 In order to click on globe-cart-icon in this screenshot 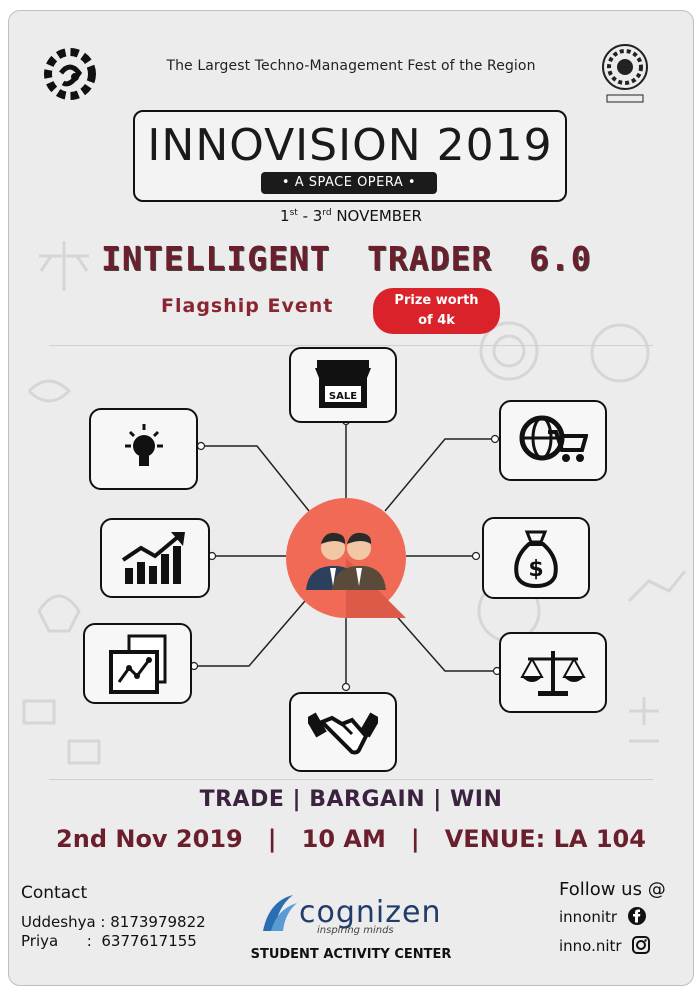, I will do `click(553, 438)`.